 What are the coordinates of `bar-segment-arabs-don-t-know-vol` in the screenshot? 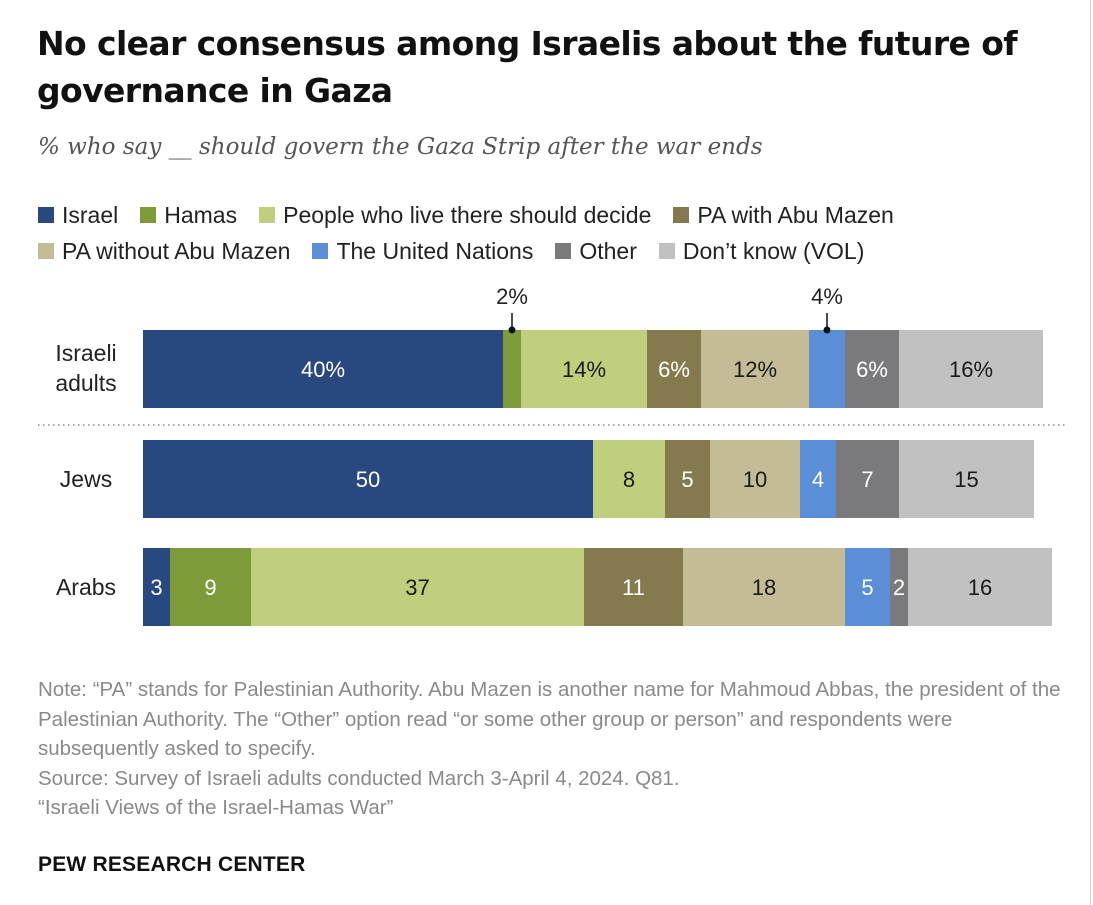 It's located at (980, 587).